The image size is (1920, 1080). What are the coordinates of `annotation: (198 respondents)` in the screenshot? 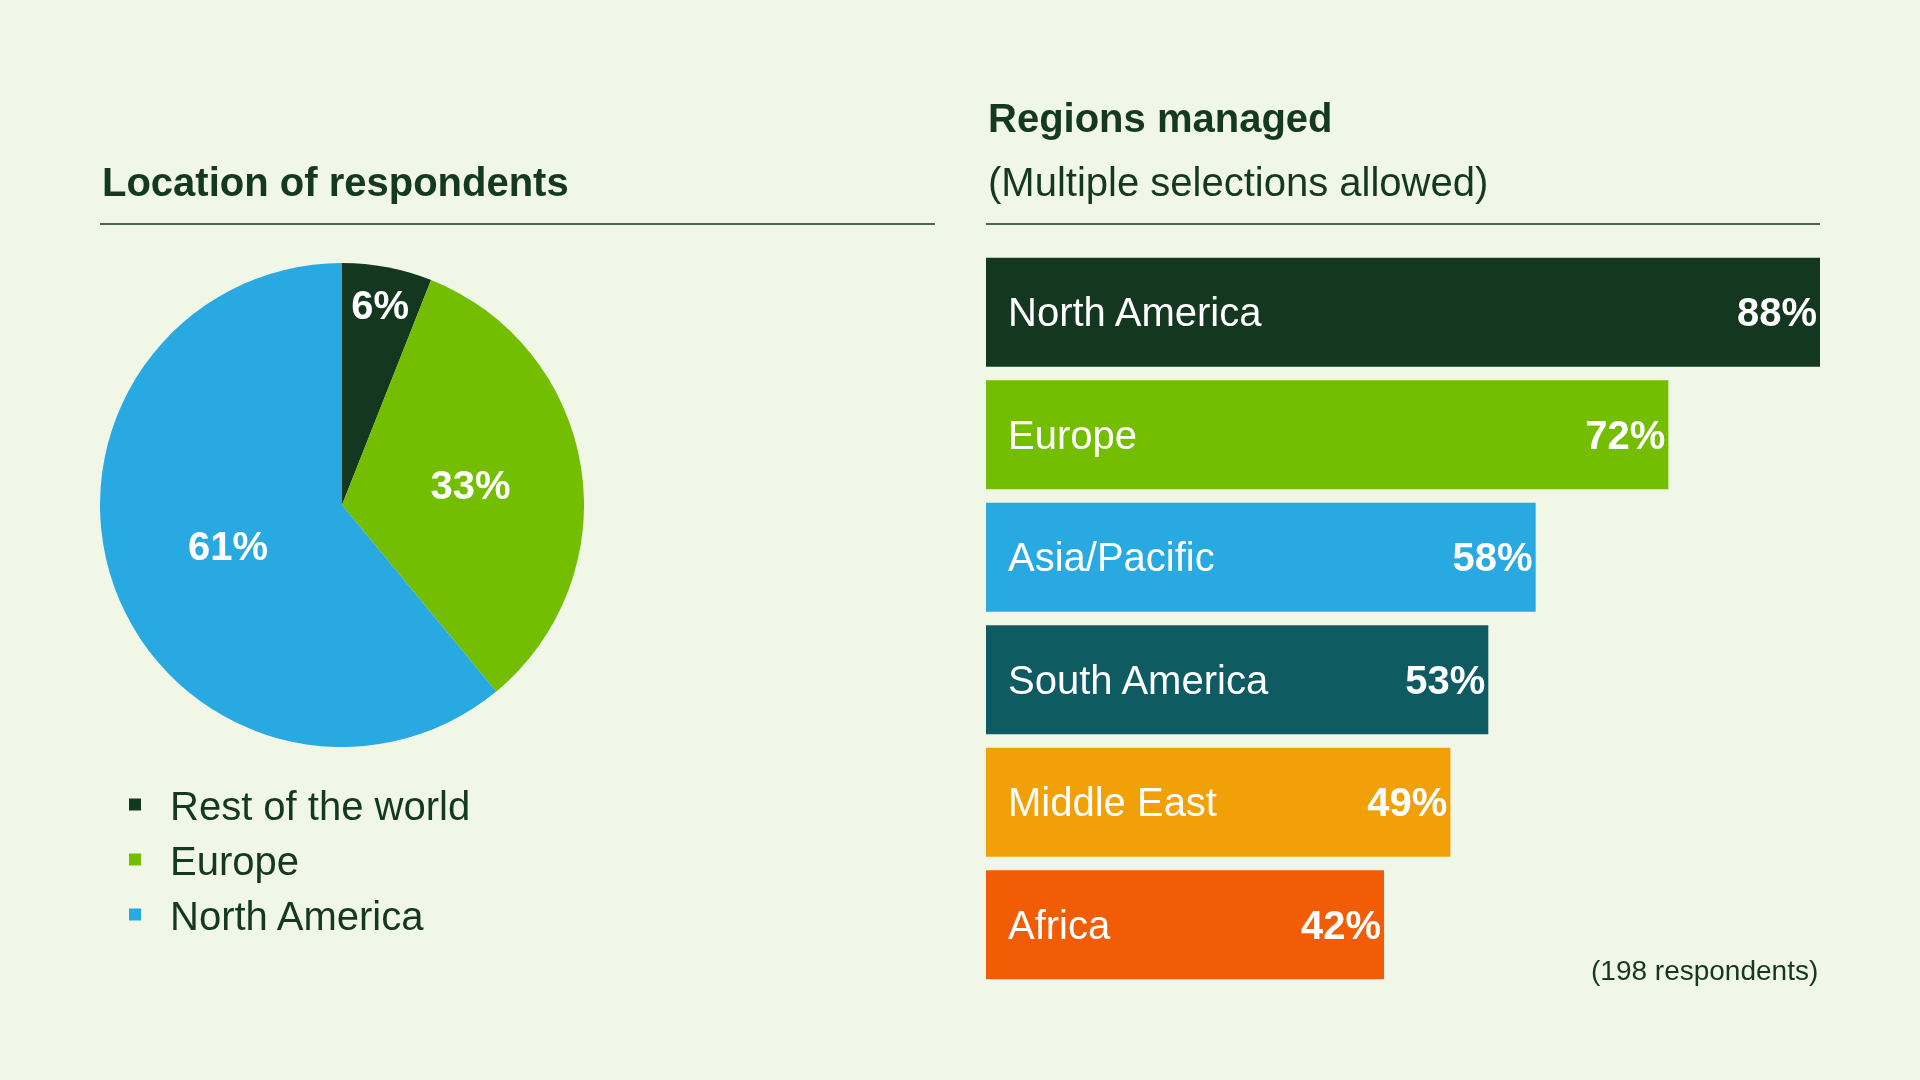 It's located at (1705, 970).